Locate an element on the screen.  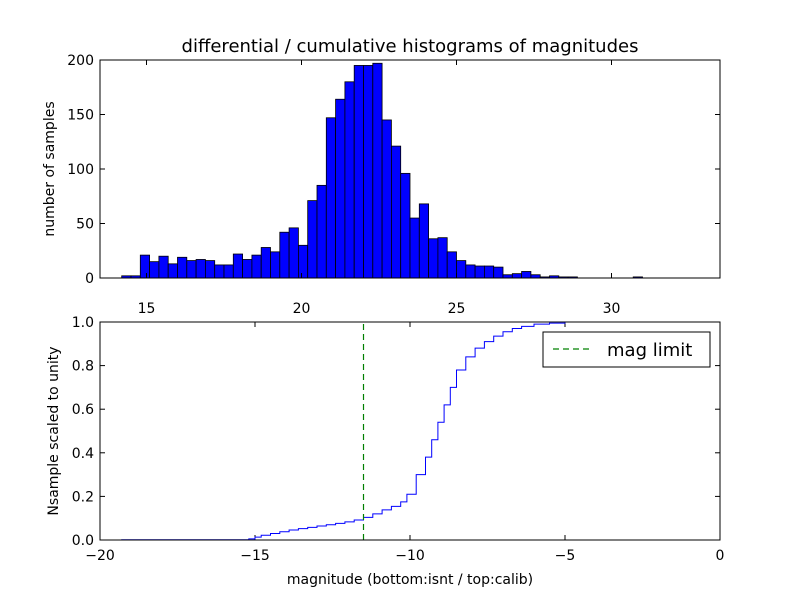
top-x-tick-label-2: 25 is located at coordinates (457, 309).